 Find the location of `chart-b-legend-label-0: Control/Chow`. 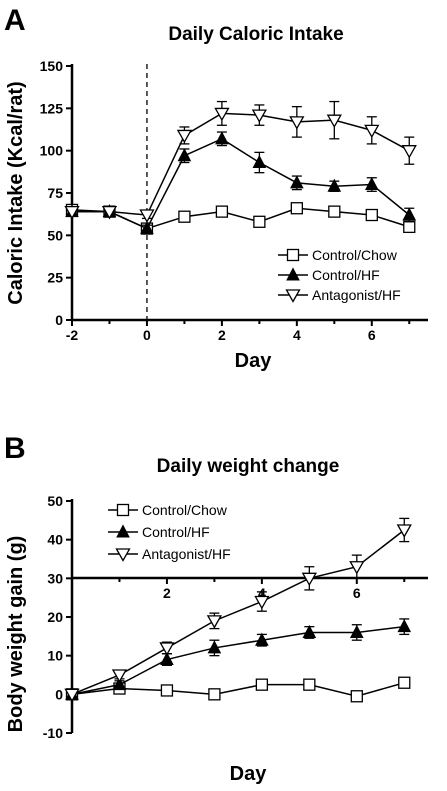

chart-b-legend-label-0: Control/Chow is located at coordinates (185, 510).